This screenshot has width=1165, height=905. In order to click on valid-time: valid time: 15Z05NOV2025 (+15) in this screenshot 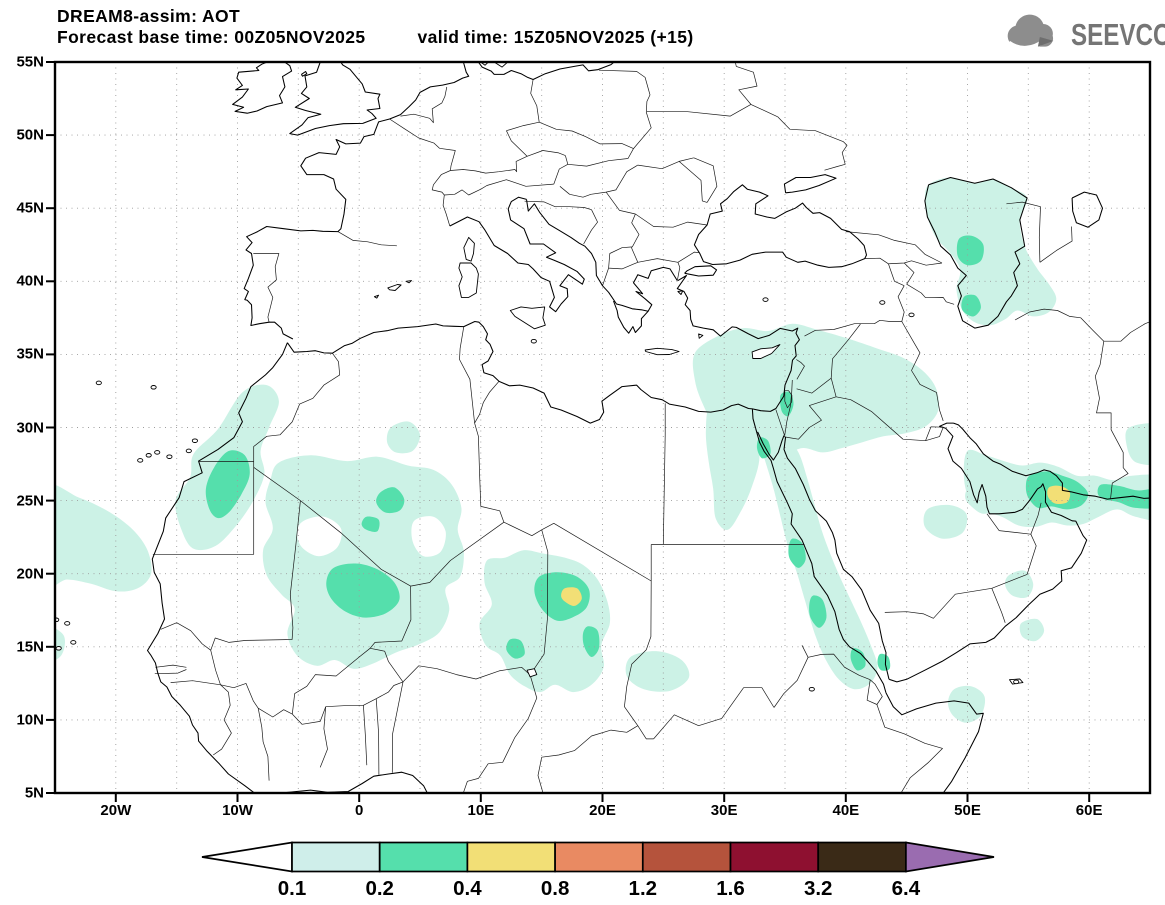, I will do `click(555, 37)`.